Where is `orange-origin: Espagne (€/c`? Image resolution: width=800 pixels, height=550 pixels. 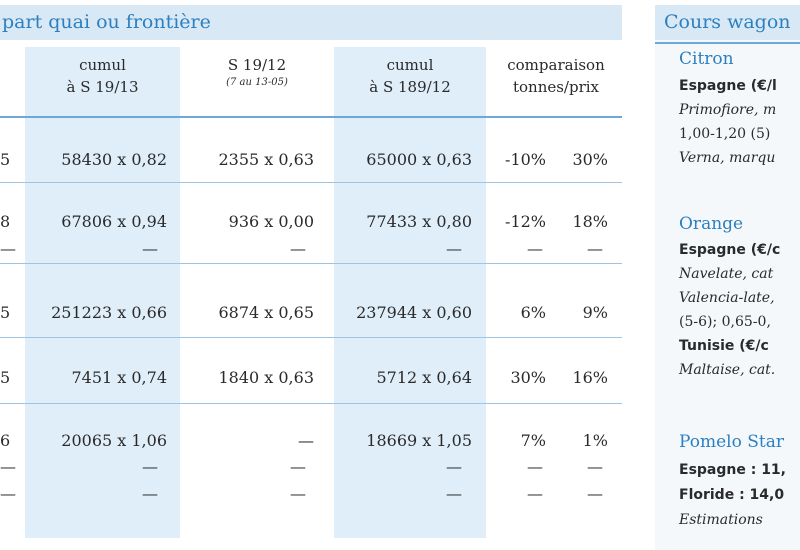
orange-origin: Espagne (€/c is located at coordinates (730, 250).